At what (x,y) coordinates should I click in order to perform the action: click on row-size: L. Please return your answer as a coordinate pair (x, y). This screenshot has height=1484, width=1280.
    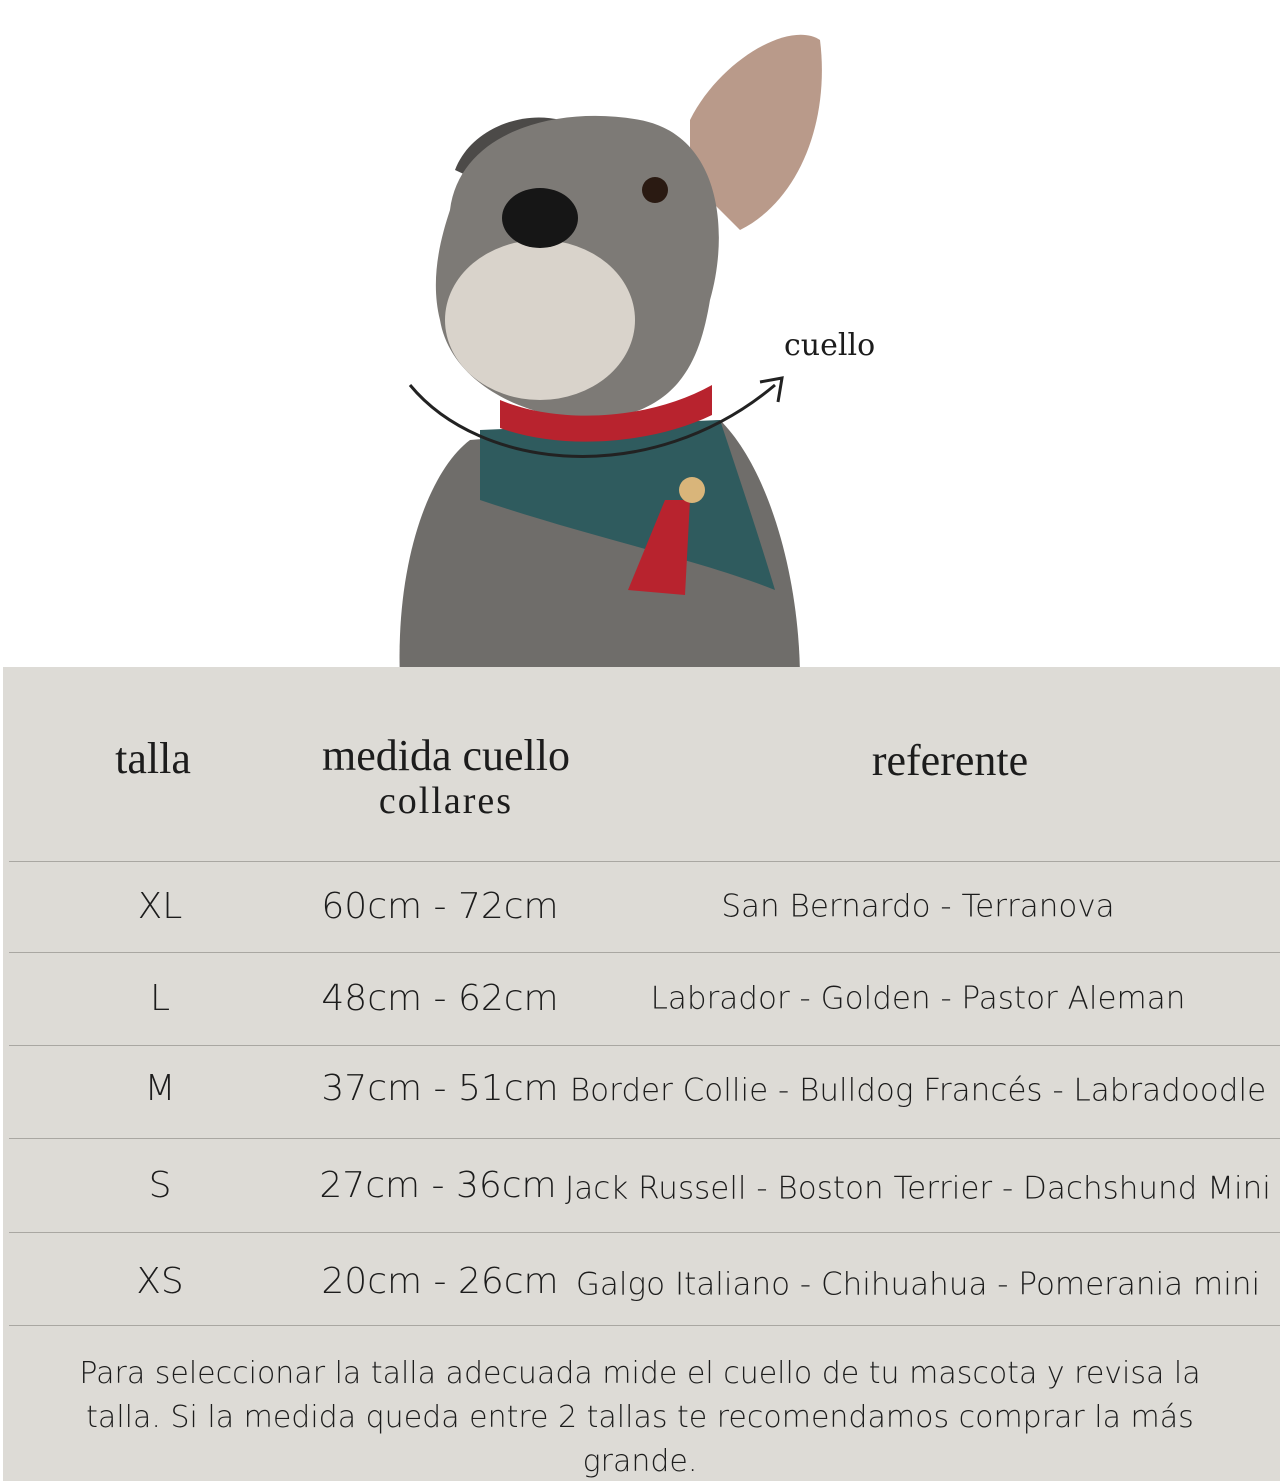
    Looking at the image, I should click on (160, 998).